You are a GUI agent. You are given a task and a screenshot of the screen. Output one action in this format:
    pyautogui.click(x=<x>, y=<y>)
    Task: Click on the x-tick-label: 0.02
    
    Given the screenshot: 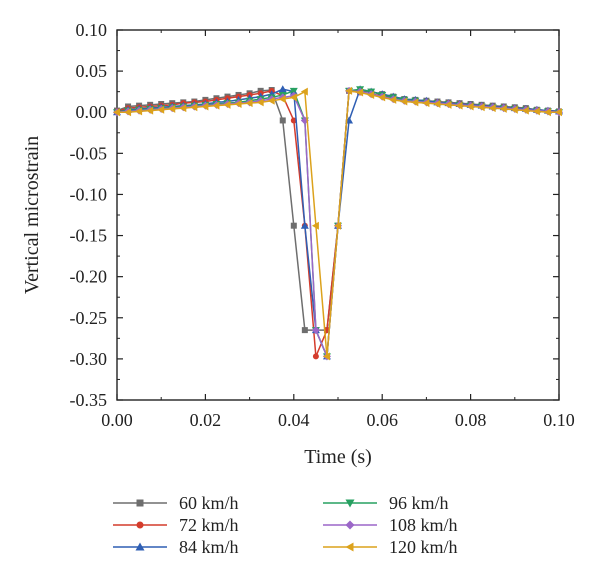 What is the action you would take?
    pyautogui.click(x=206, y=420)
    